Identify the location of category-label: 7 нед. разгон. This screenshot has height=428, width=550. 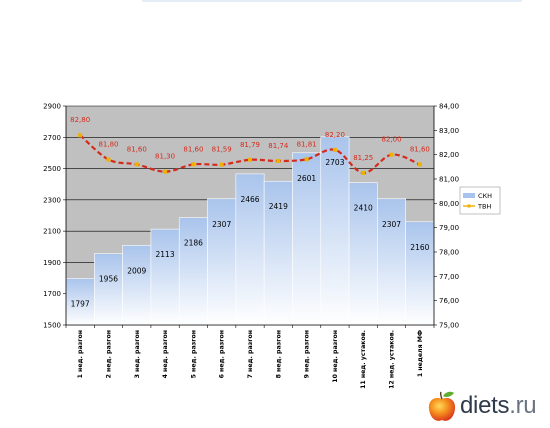
(250, 354).